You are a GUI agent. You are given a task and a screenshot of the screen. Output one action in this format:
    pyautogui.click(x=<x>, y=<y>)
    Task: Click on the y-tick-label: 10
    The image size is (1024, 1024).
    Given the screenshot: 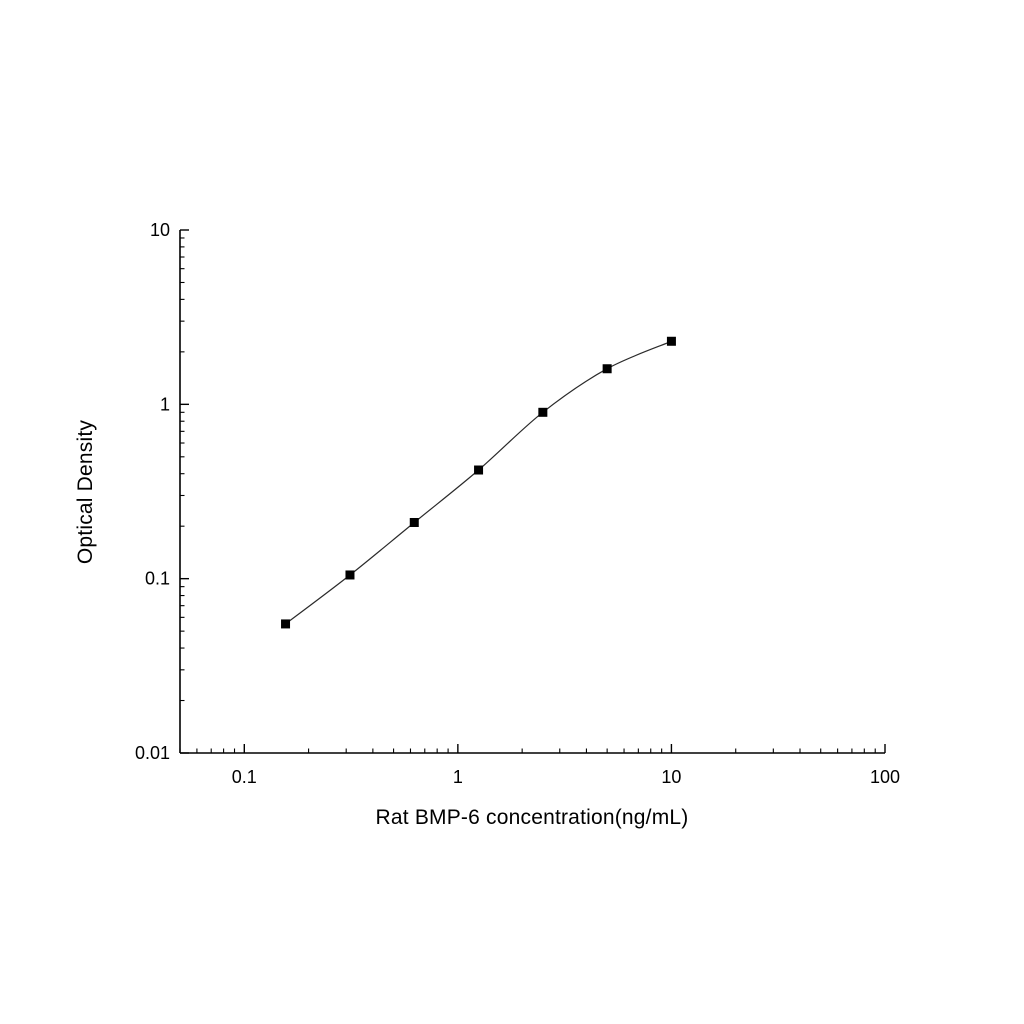 What is the action you would take?
    pyautogui.click(x=160, y=230)
    